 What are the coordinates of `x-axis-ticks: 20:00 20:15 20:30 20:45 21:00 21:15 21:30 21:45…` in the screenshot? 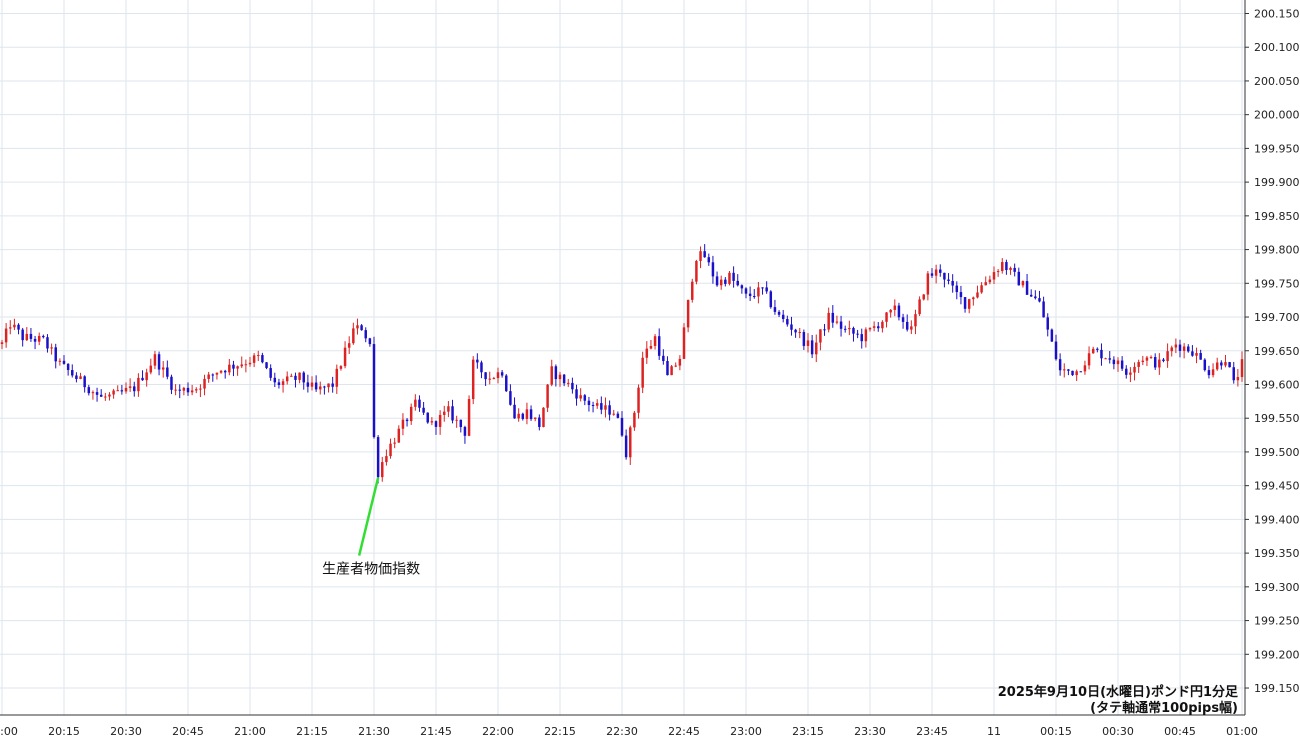 It's located at (629, 731).